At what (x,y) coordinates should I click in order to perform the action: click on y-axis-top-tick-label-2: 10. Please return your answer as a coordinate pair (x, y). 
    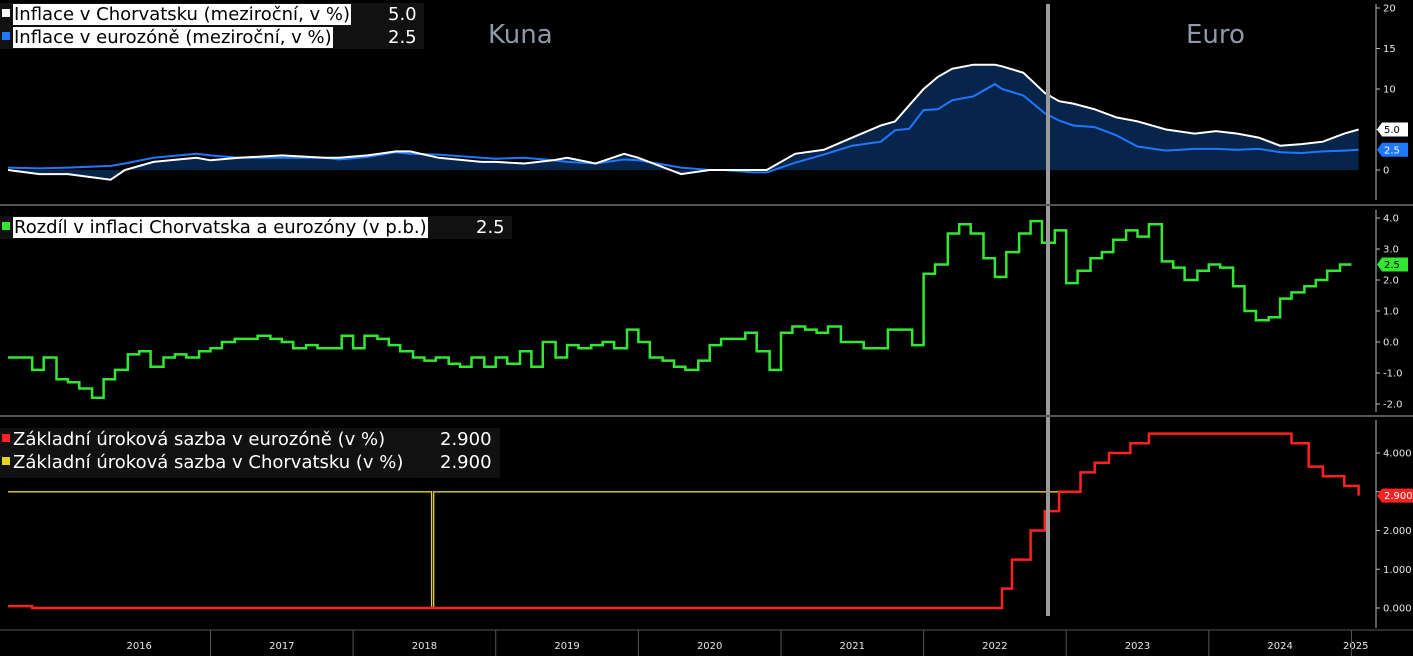
    Looking at the image, I should click on (1389, 90).